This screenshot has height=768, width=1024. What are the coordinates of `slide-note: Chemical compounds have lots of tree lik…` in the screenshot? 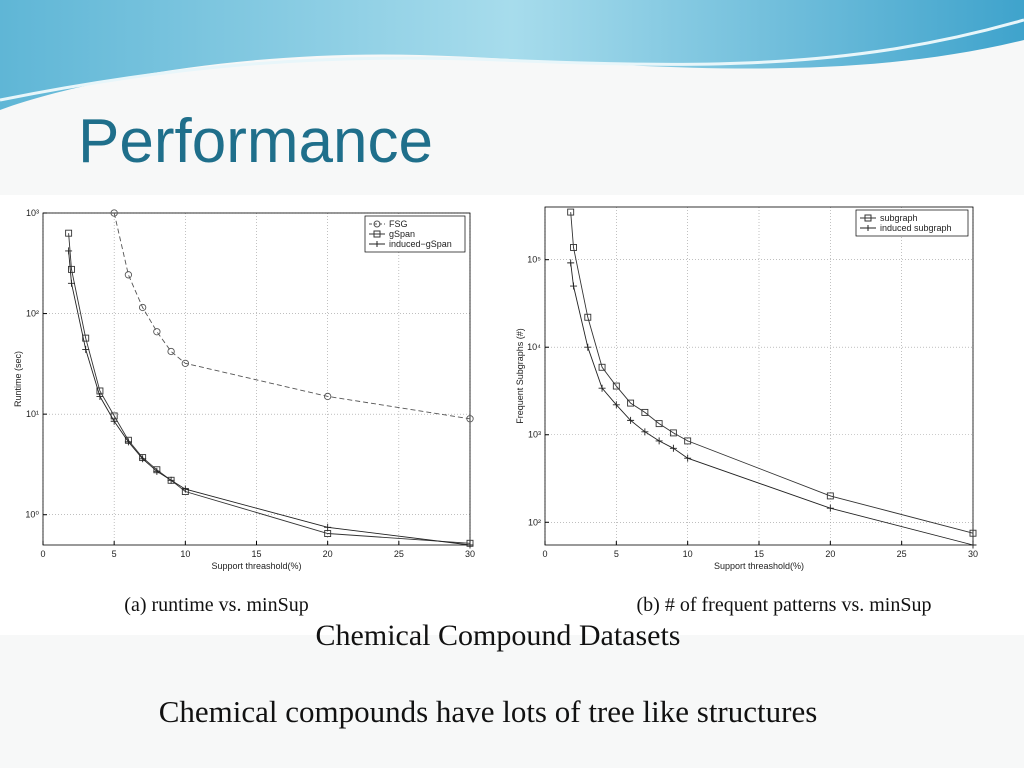 It's located at (488, 711).